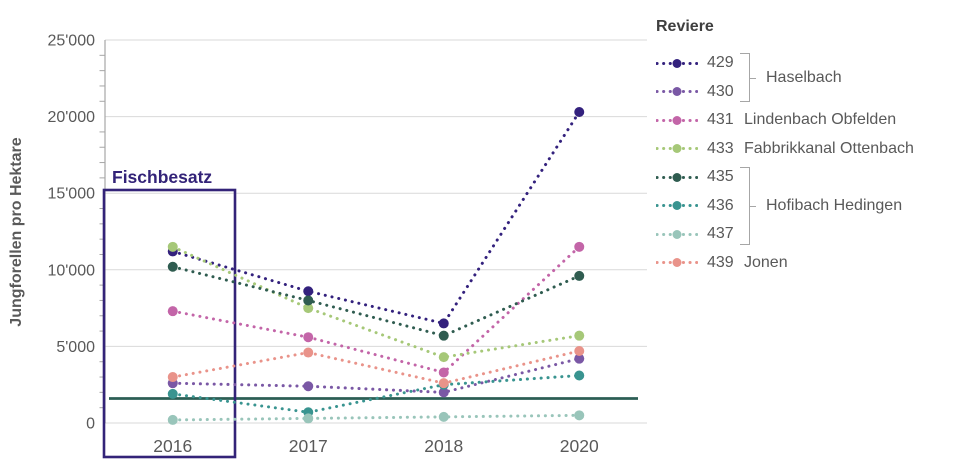  I want to click on point-429-2020, so click(579, 112).